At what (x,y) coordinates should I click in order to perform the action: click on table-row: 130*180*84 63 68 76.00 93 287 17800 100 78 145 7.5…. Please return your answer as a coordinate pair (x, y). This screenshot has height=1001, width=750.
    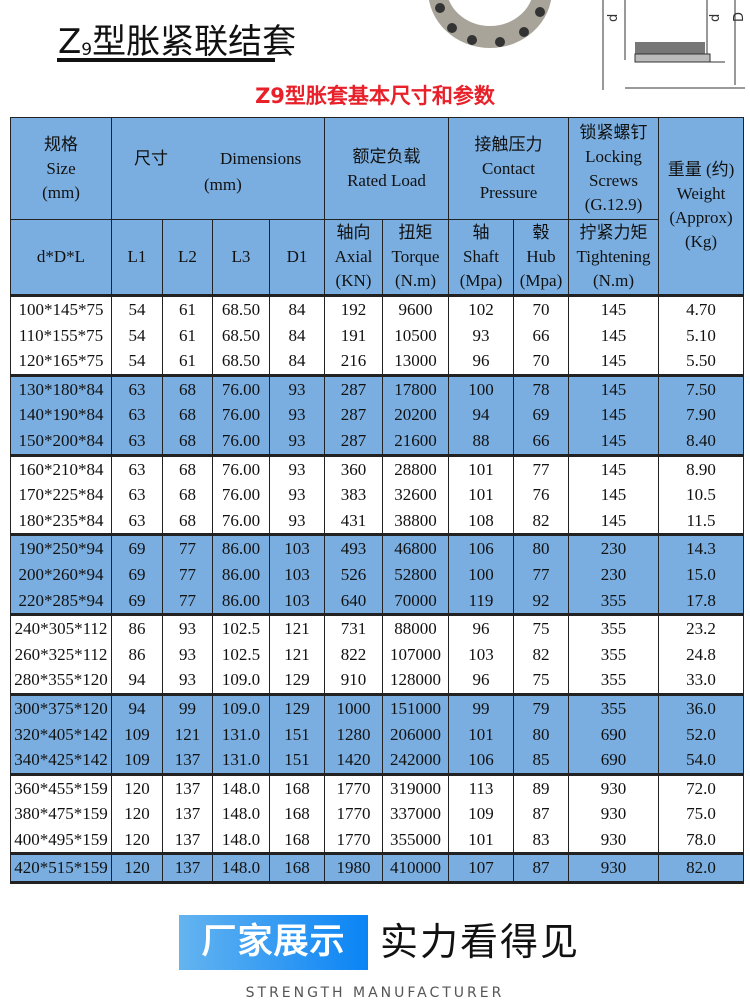
    Looking at the image, I should click on (377, 388).